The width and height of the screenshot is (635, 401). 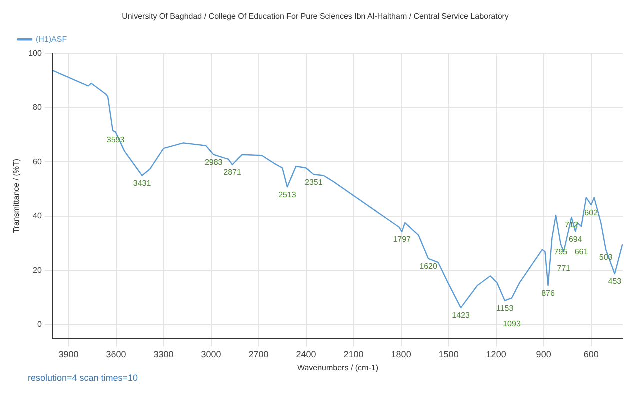 I want to click on annotation: 694, so click(x=575, y=239).